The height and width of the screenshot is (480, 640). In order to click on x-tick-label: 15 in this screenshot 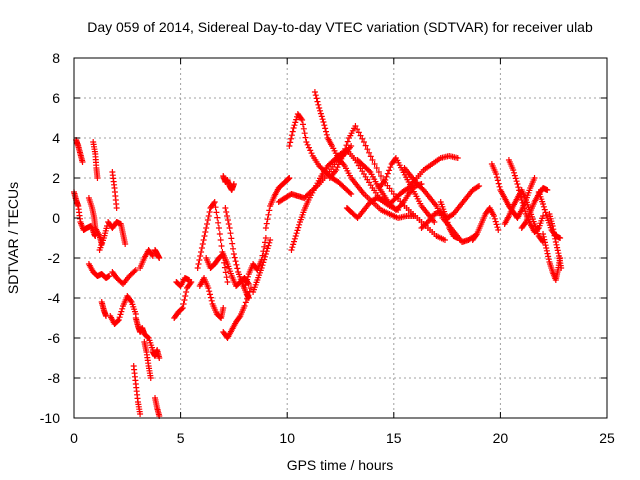, I will do `click(394, 438)`.